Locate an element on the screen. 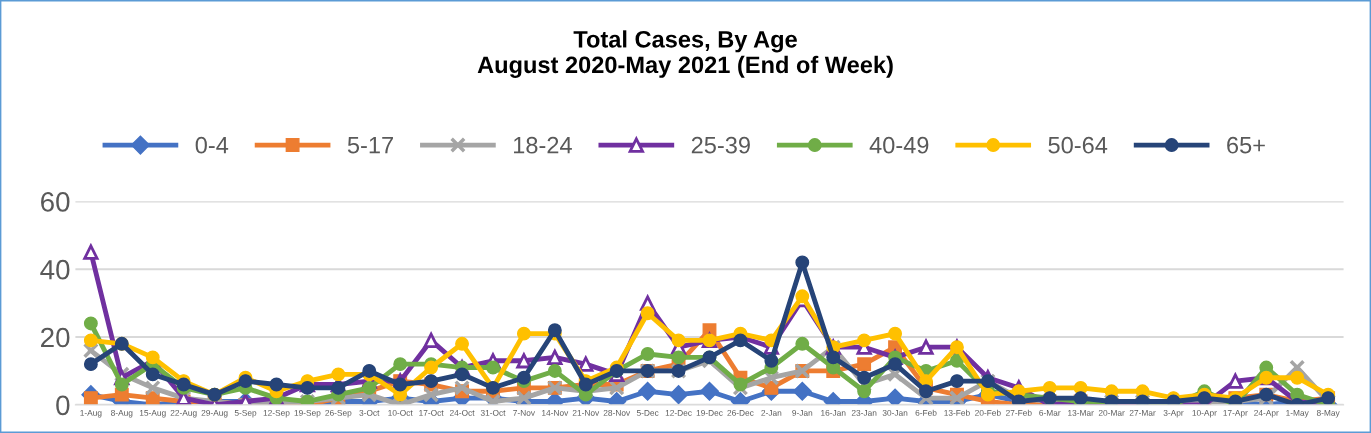  x-tick-label: 23-Jan is located at coordinates (864, 412).